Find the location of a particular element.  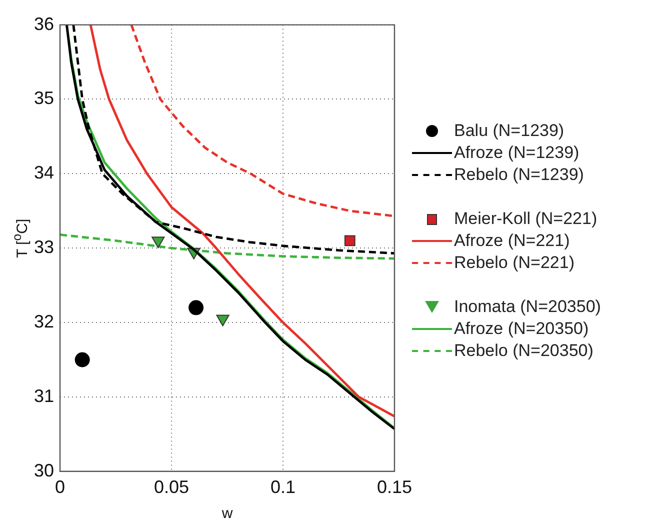

legend-label: Rebelo (N=221) is located at coordinates (514, 263).